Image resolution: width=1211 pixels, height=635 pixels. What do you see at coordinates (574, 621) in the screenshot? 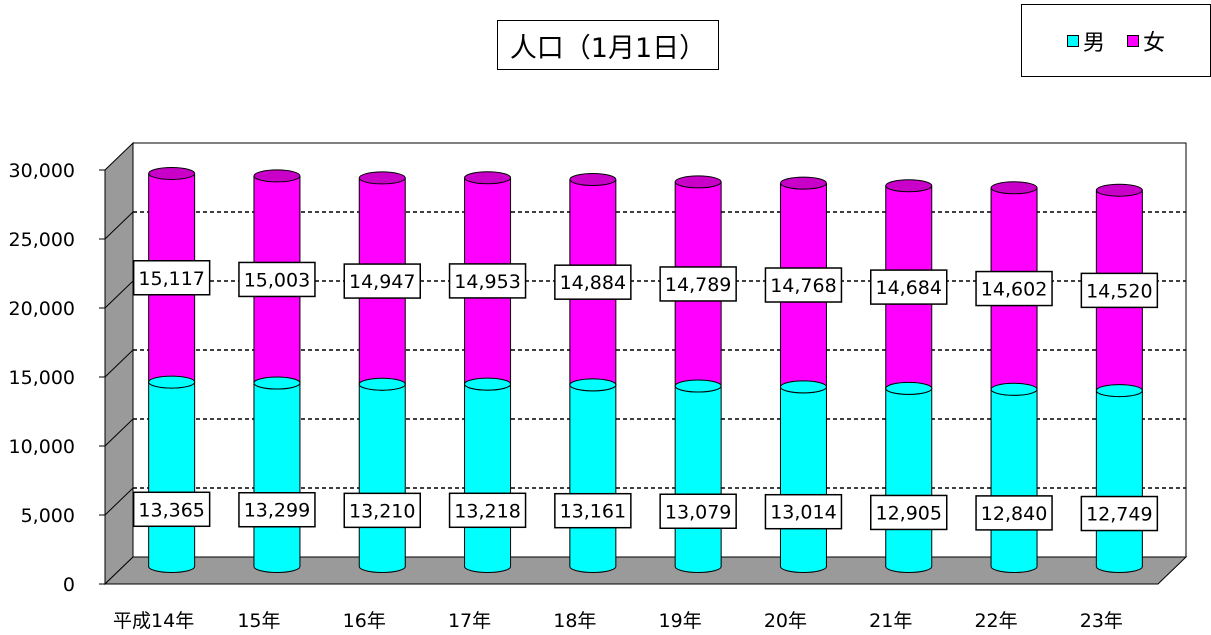
I see `x-tick-label: 18年` at bounding box center [574, 621].